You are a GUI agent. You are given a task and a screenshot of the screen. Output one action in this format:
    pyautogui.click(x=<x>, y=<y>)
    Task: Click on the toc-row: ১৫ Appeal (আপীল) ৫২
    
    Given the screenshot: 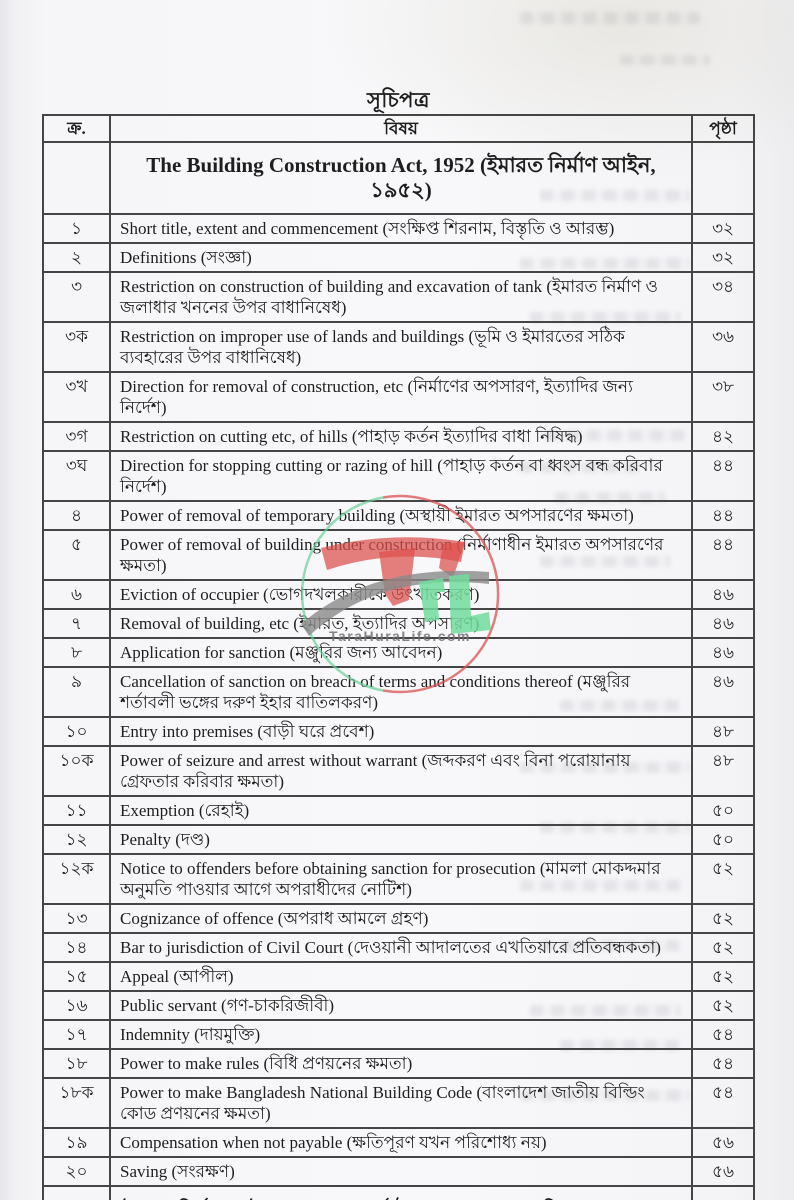 What is the action you would take?
    pyautogui.click(x=398, y=976)
    